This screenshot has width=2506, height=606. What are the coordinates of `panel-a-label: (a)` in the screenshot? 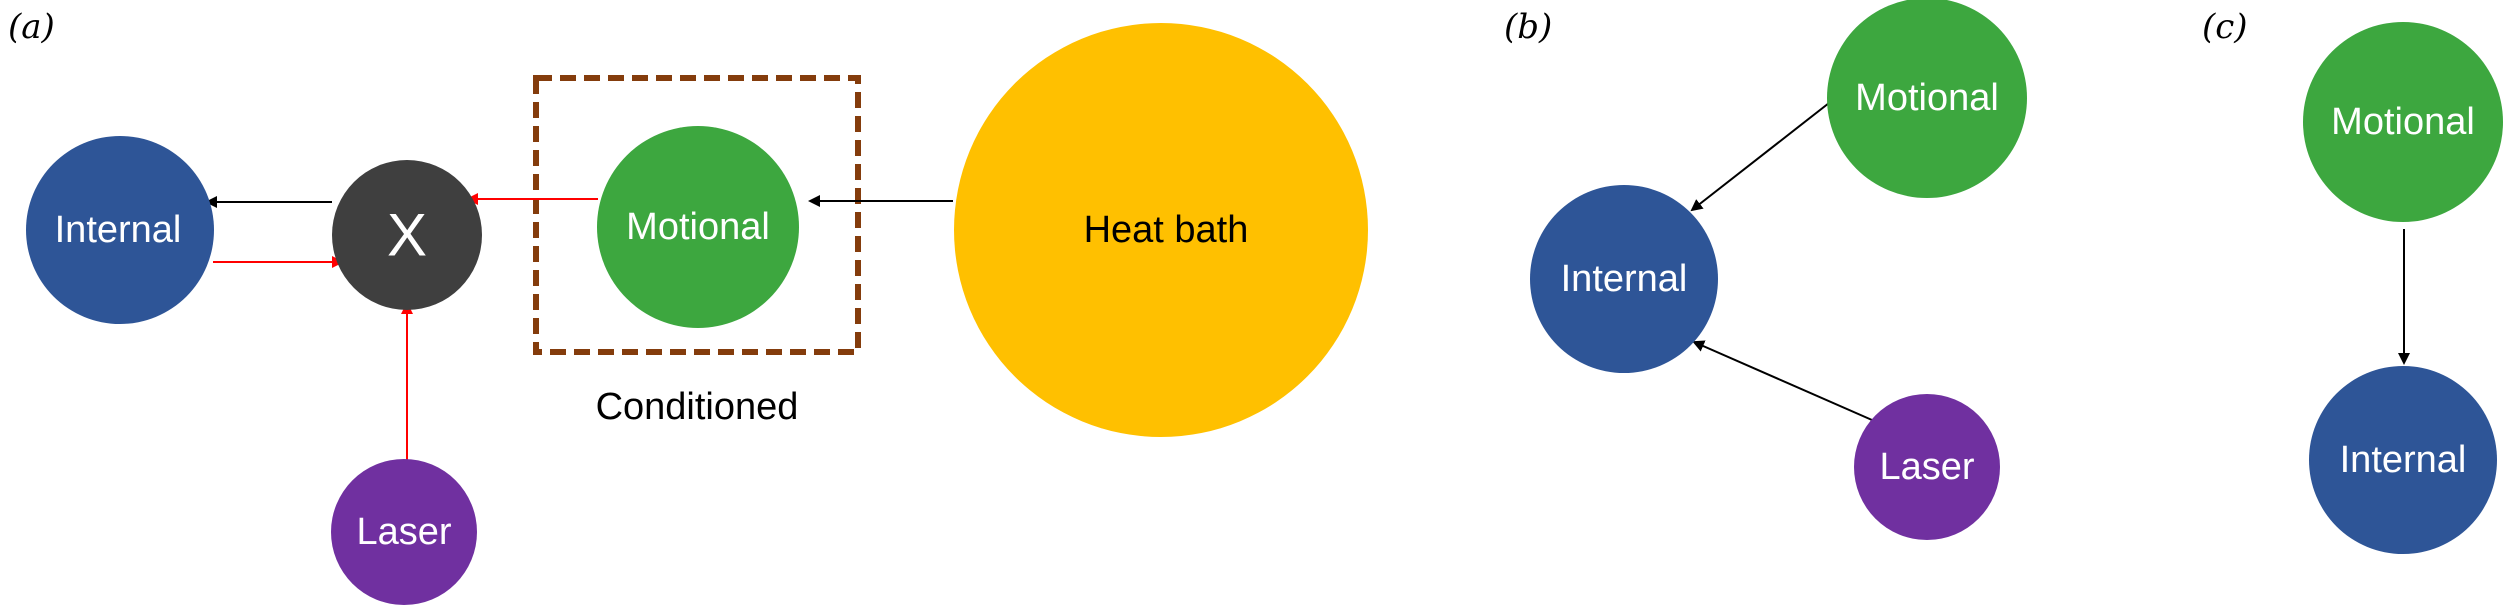 It's located at (31, 27).